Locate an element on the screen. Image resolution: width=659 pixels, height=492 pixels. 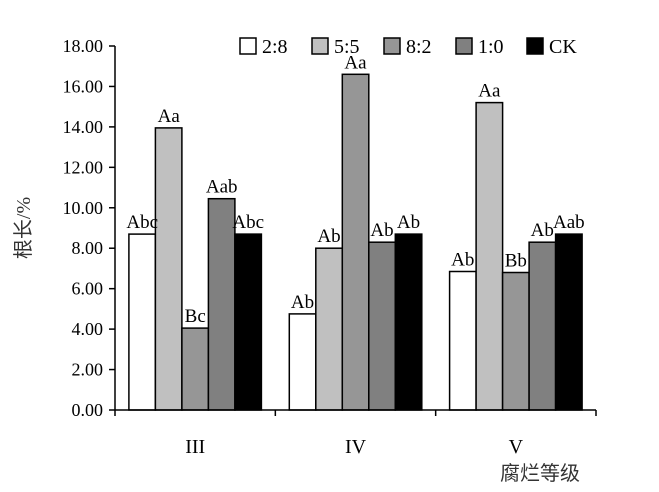
bar-IV-CK is located at coordinates (408, 322).